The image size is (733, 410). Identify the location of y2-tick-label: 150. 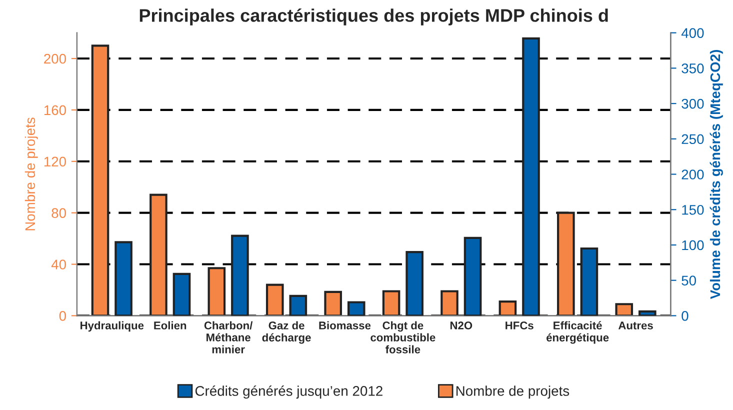
(693, 209).